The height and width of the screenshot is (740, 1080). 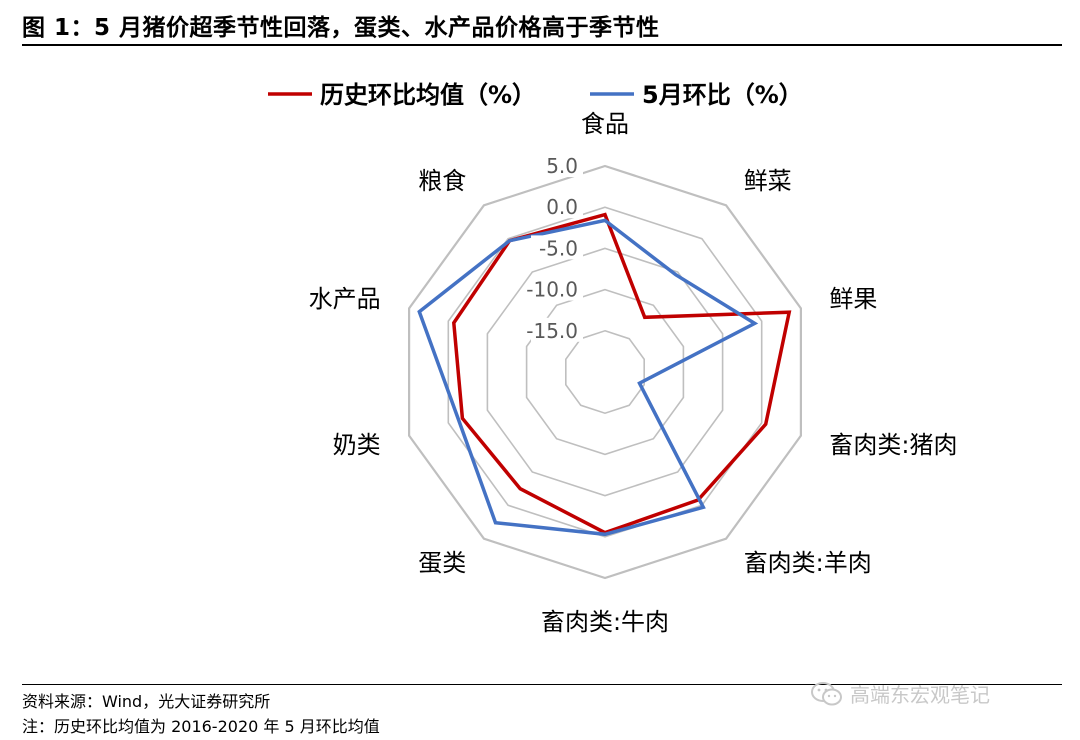 What do you see at coordinates (542, 45) in the screenshot?
I see `title-rule` at bounding box center [542, 45].